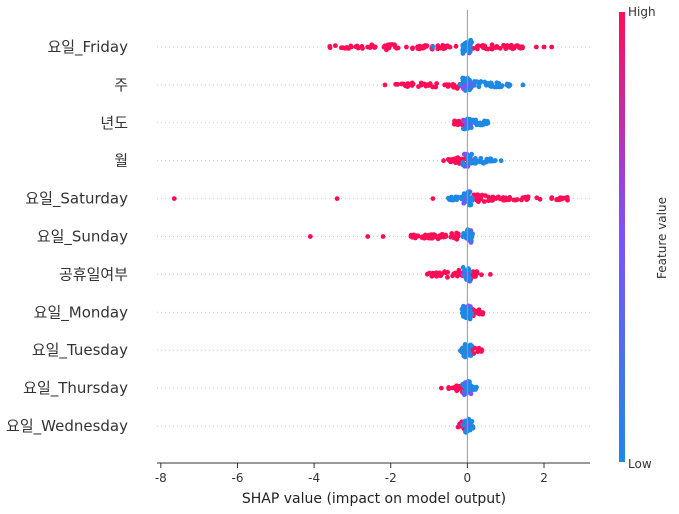 The height and width of the screenshot is (514, 679). Describe the element at coordinates (640, 464) in the screenshot. I see `colorbar-low-label: Low` at that location.